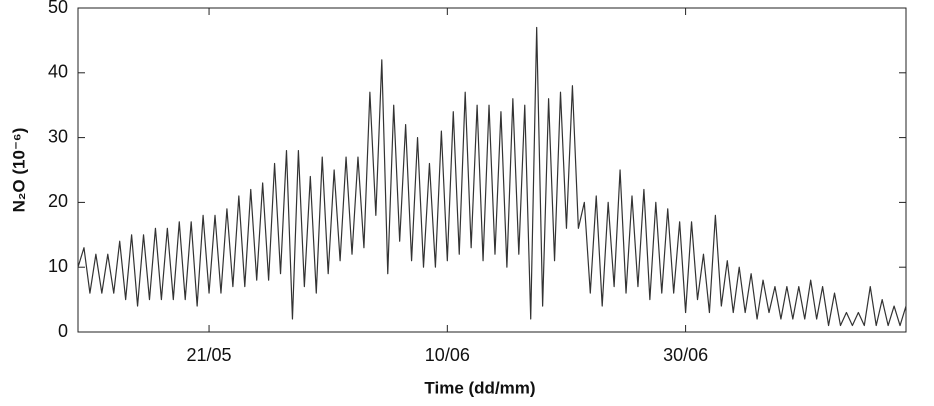 The width and height of the screenshot is (934, 406). What do you see at coordinates (18, 170) in the screenshot?
I see `y-axis-label: N₂O (10⁻⁶)` at bounding box center [18, 170].